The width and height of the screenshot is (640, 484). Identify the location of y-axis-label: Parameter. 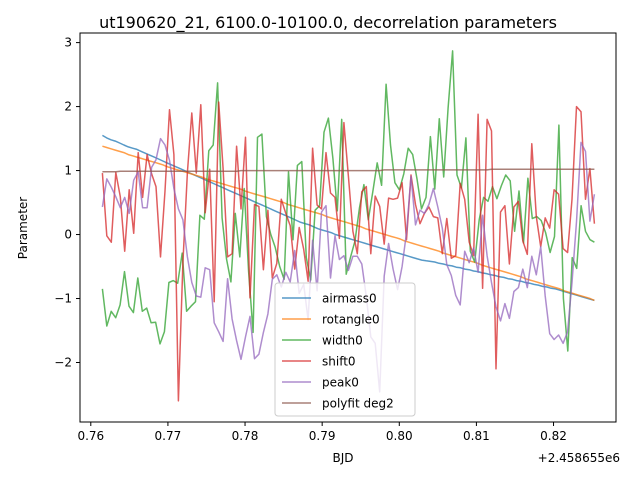
(23, 228).